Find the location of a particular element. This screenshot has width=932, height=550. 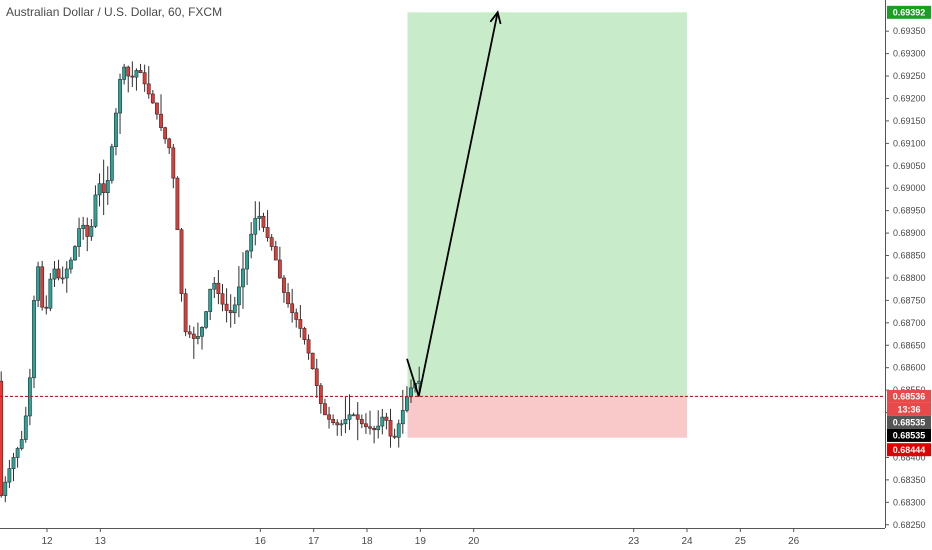

x-tick-label: 16 is located at coordinates (261, 541).